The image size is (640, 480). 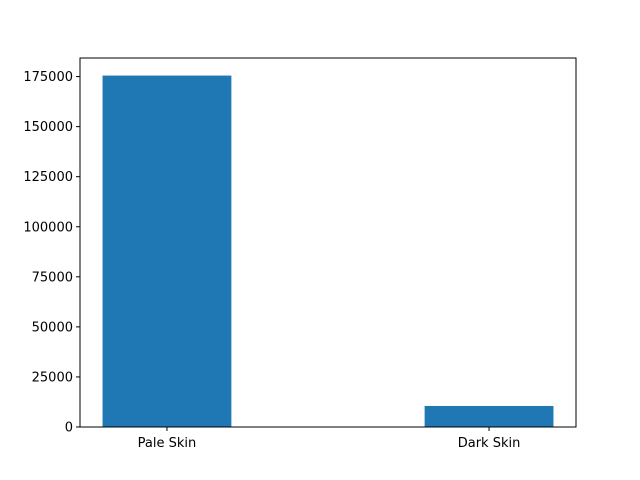 I want to click on y-tick-label: 0, so click(x=69, y=428).